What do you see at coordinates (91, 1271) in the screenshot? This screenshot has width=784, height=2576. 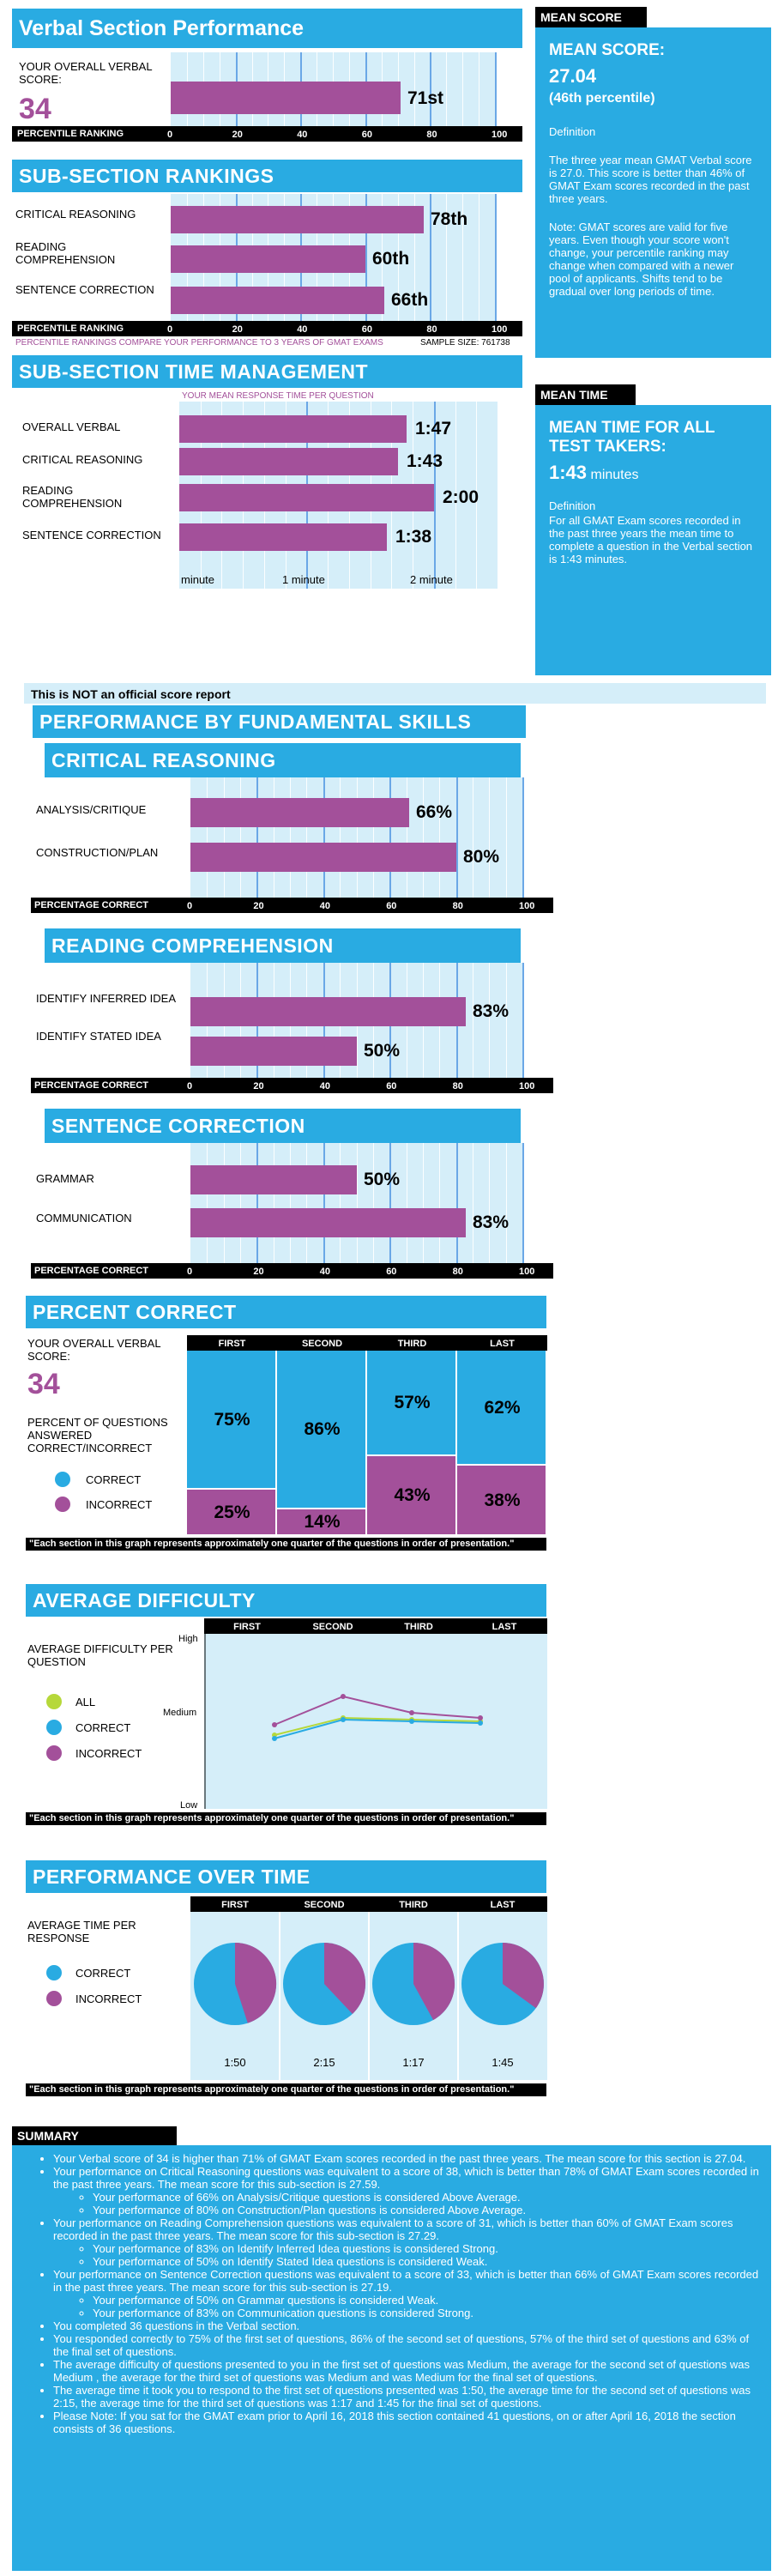 I see `axis-label: PERCENTAGE CORRECT` at bounding box center [91, 1271].